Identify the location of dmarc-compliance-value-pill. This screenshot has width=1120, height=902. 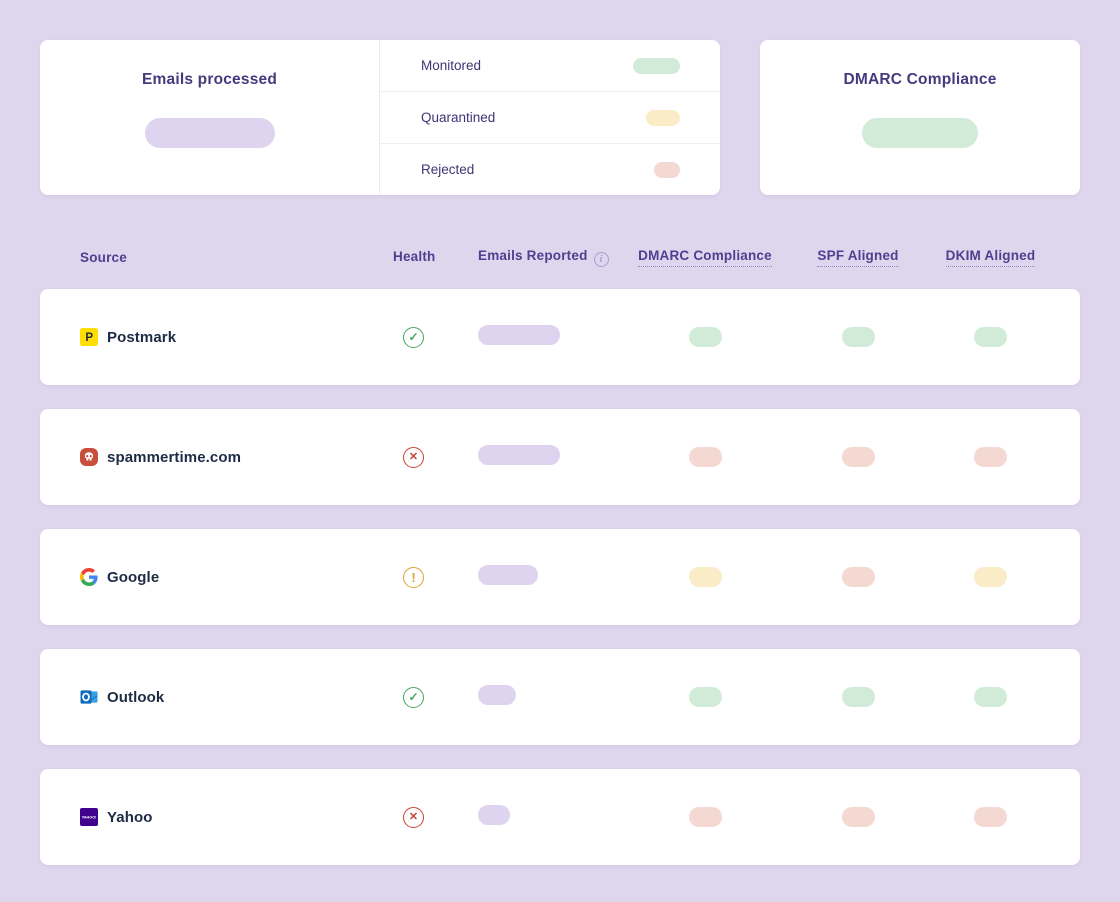
(920, 133).